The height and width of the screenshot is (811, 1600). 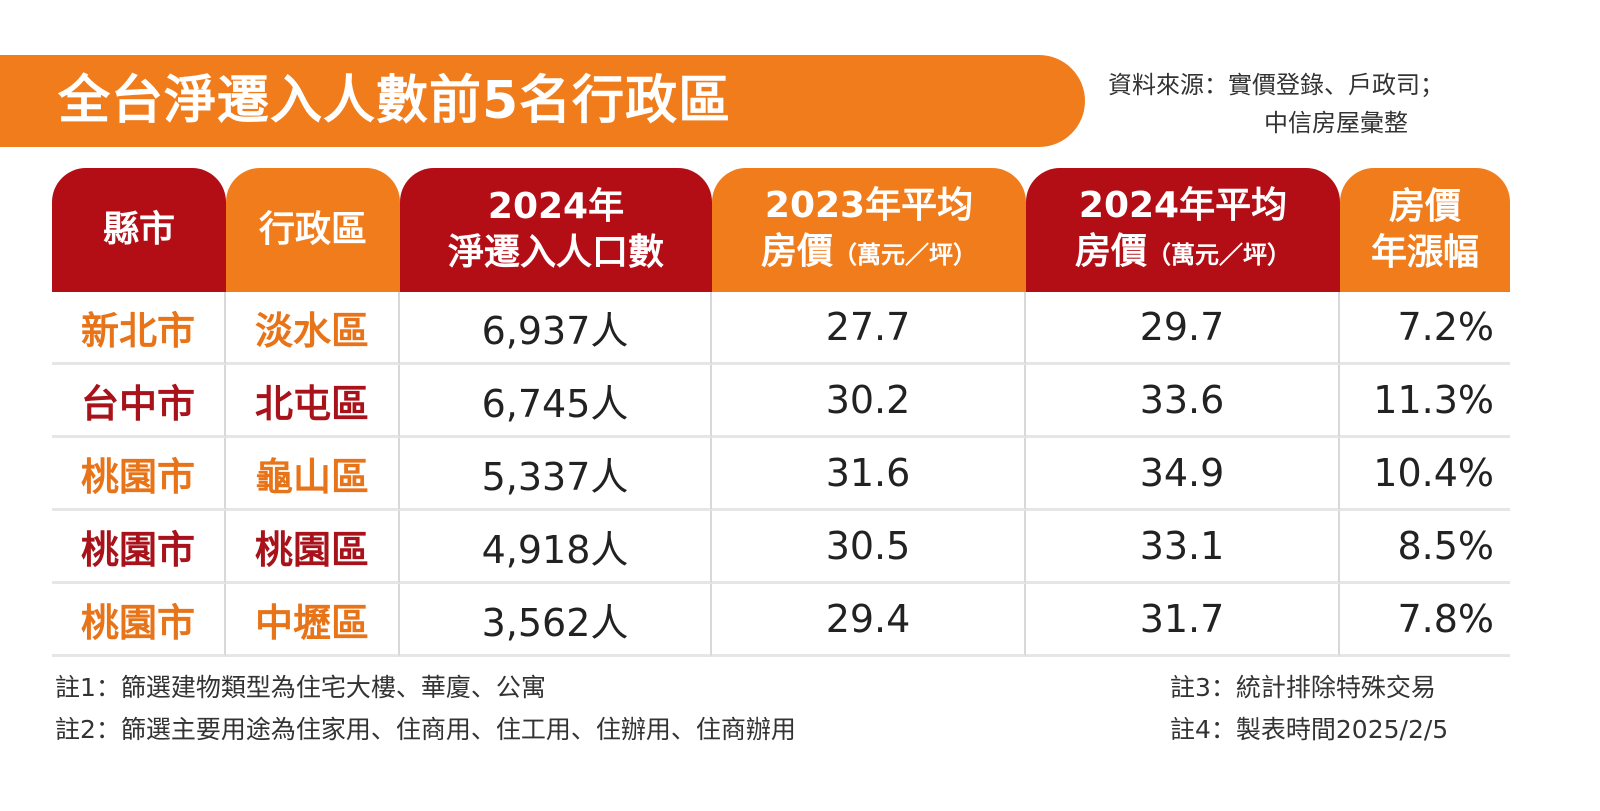 I want to click on cell-growth: 11.3%, so click(x=1425, y=401).